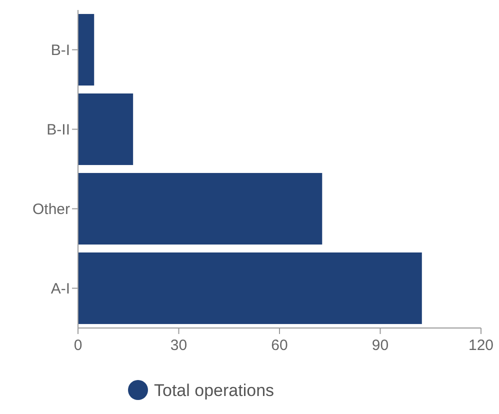 This screenshot has width=499, height=414. Describe the element at coordinates (214, 390) in the screenshot. I see `legend-label: Total operations` at that location.